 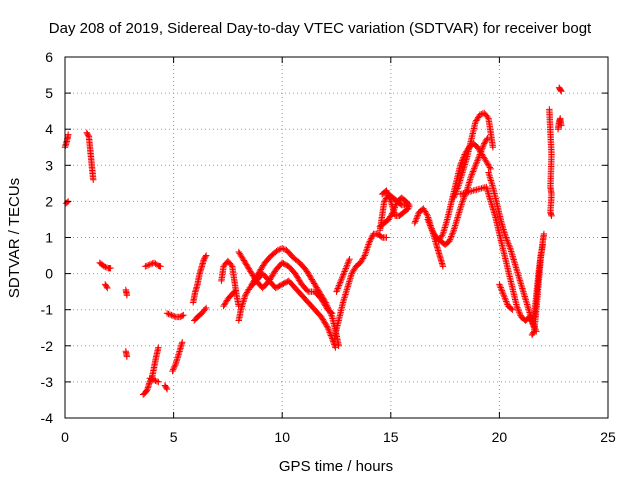 What do you see at coordinates (338, 437) in the screenshot?
I see `x-axis-tick-labels: 0 5 10 15 20 25` at bounding box center [338, 437].